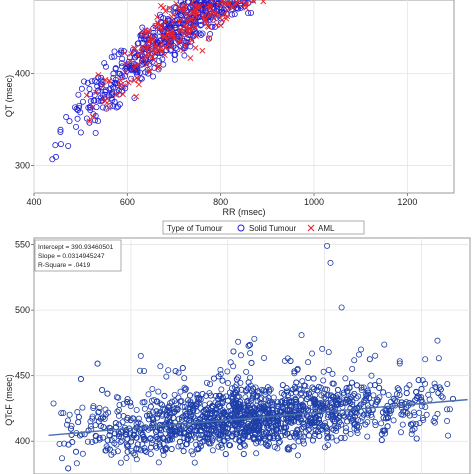  What do you see at coordinates (407, 202) in the screenshot?
I see `x-tick-label: 1200` at bounding box center [407, 202].